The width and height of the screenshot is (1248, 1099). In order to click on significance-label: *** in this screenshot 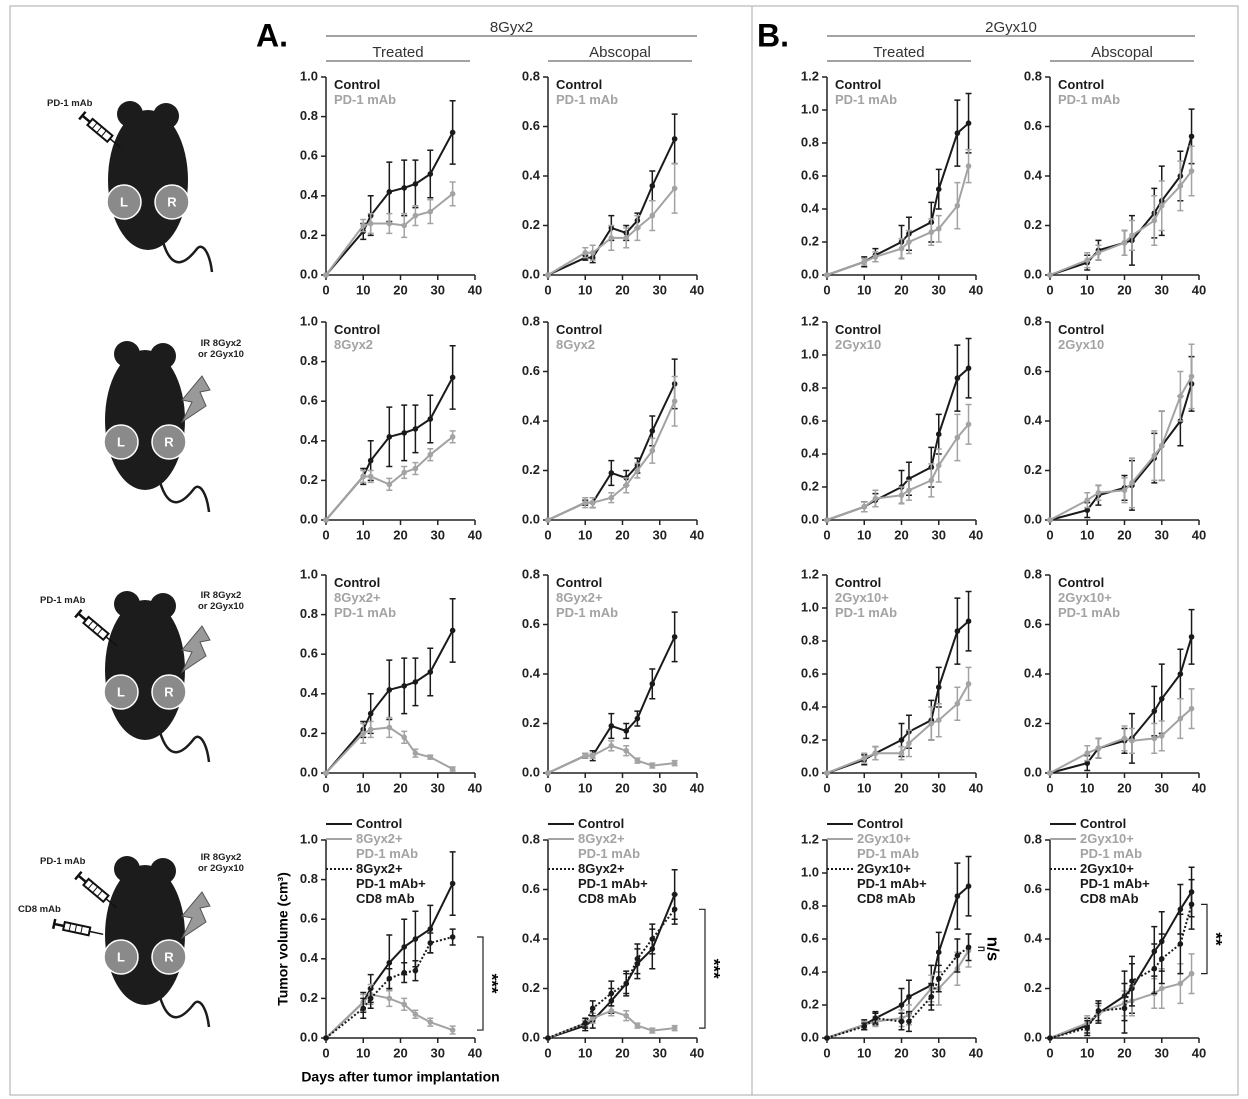, I will do `click(492, 984)`.